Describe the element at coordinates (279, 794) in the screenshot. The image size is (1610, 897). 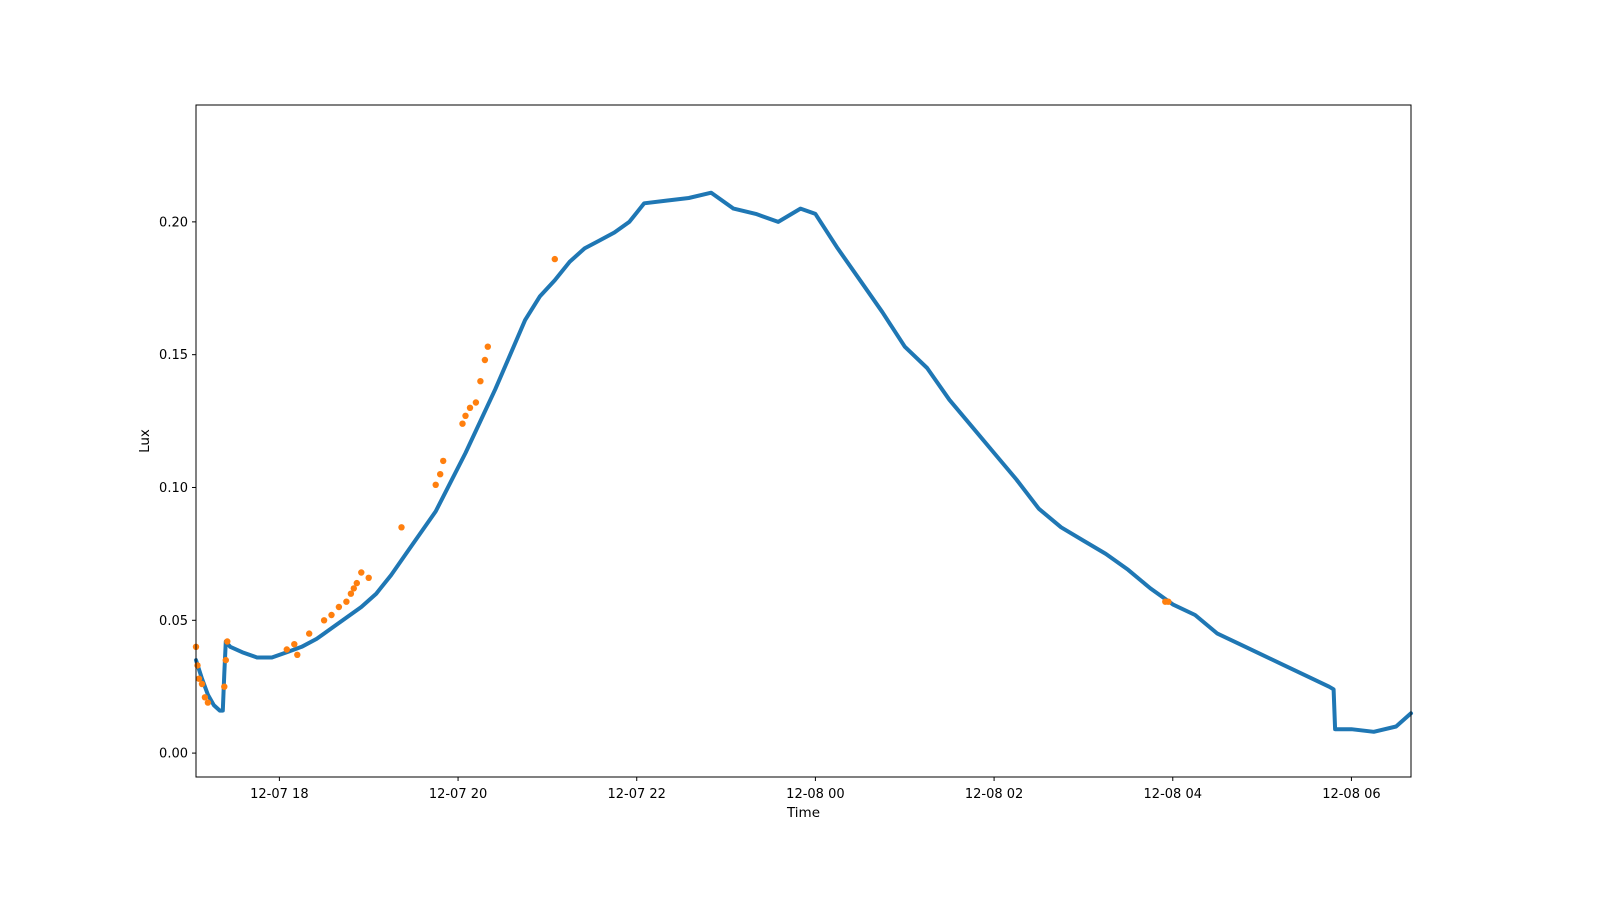
I see `x-tick-label: 12-07 18` at that location.